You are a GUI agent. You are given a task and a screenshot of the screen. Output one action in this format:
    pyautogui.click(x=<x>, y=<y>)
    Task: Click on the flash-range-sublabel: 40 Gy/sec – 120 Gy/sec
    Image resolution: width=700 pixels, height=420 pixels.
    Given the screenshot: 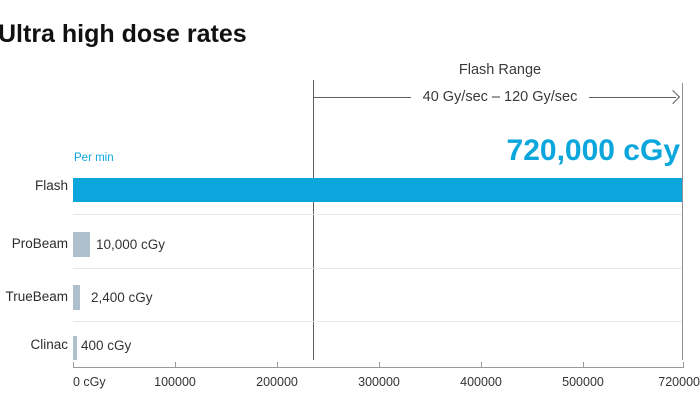 What is the action you would take?
    pyautogui.click(x=500, y=97)
    